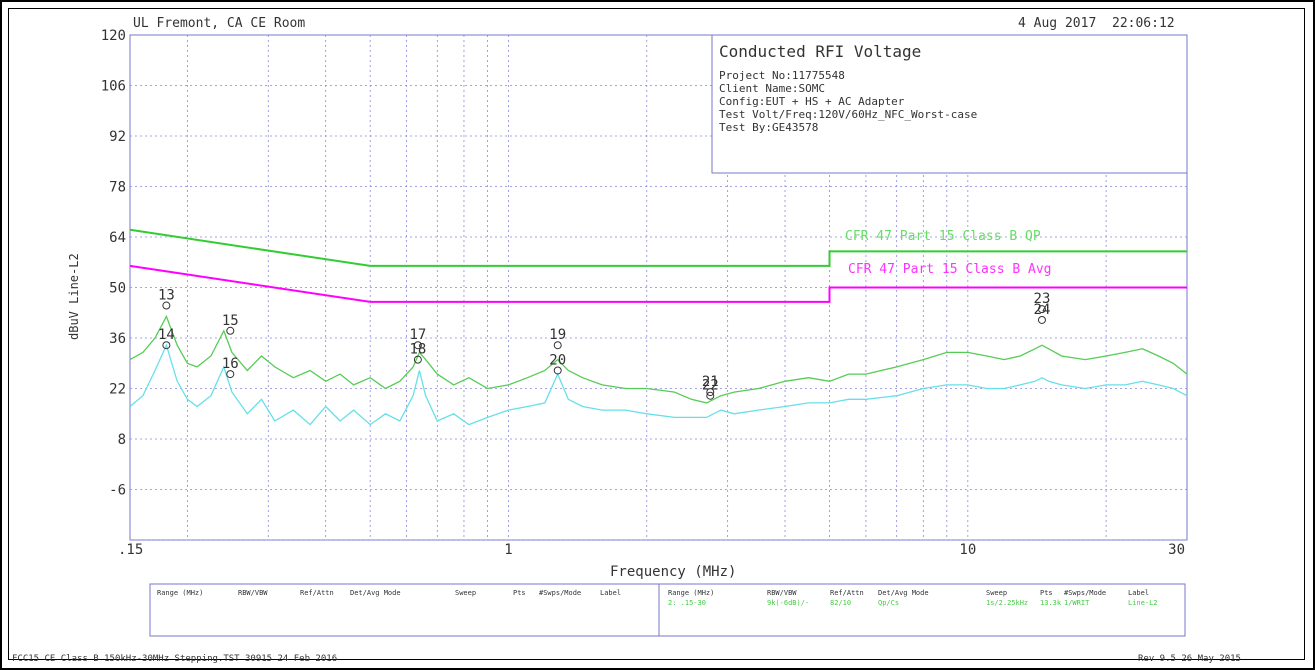  What do you see at coordinates (1143, 603) in the screenshot?
I see `settings-cell: Line-L2` at bounding box center [1143, 603].